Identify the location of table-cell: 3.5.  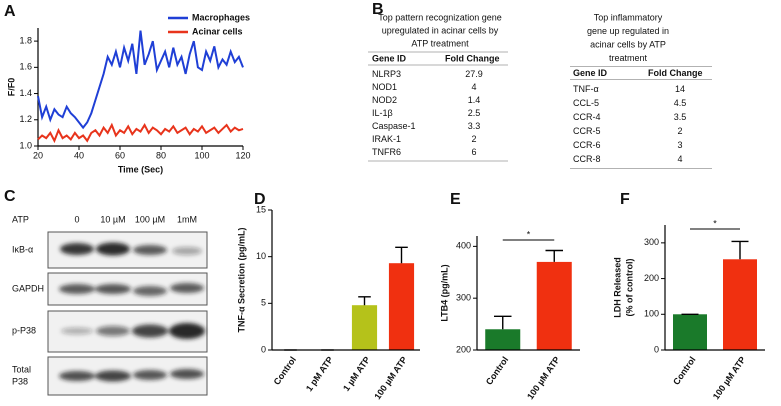
(680, 117).